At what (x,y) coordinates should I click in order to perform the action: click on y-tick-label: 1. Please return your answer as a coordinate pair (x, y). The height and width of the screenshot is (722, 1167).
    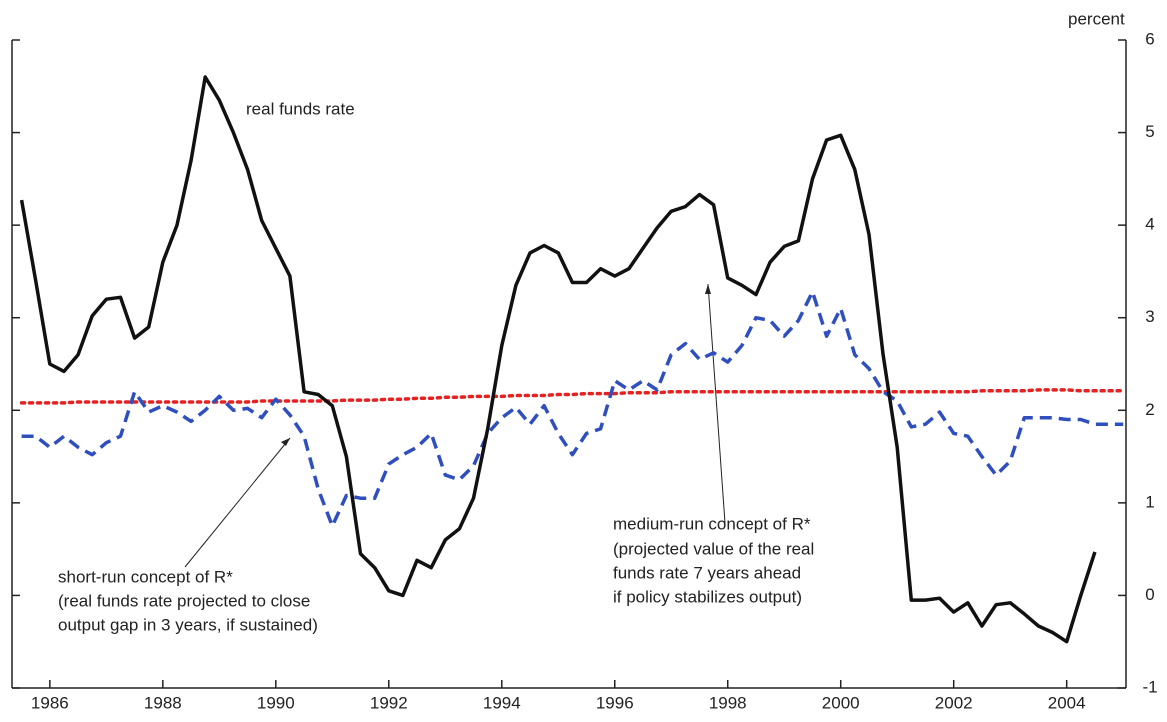
    Looking at the image, I should click on (1149, 501).